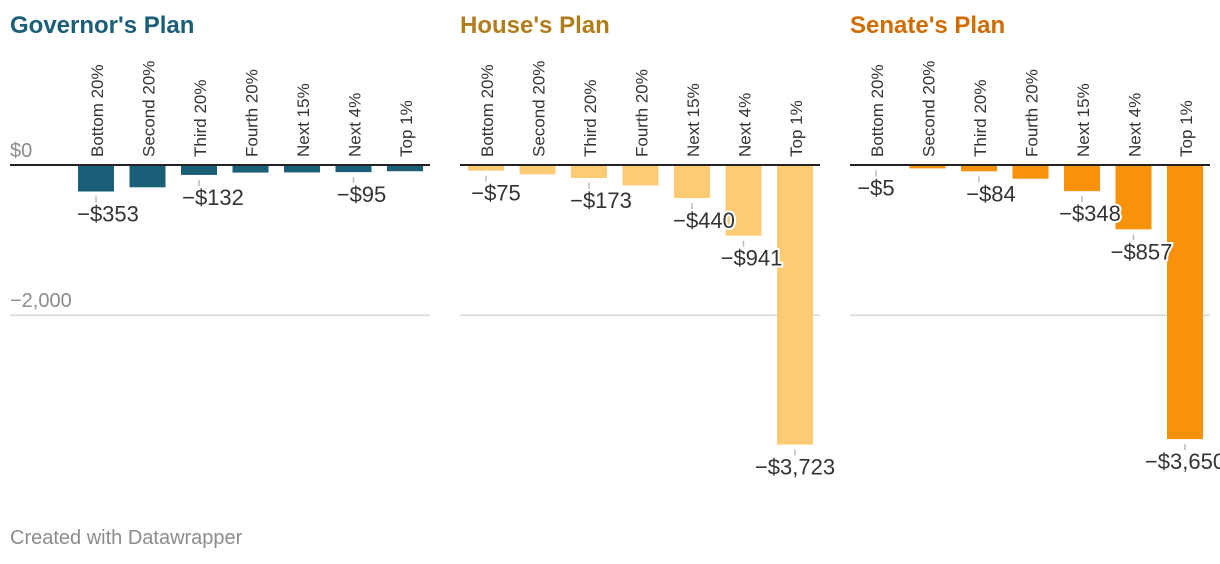 The image size is (1220, 564). What do you see at coordinates (752, 258) in the screenshot?
I see `data-label: −$941` at bounding box center [752, 258].